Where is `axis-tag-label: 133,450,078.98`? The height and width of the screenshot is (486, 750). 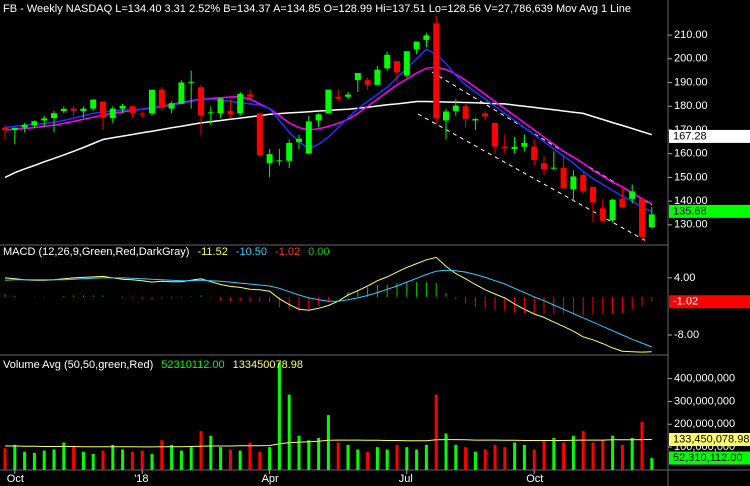 axis-tag-label: 133,450,078.98 is located at coordinates (711, 439).